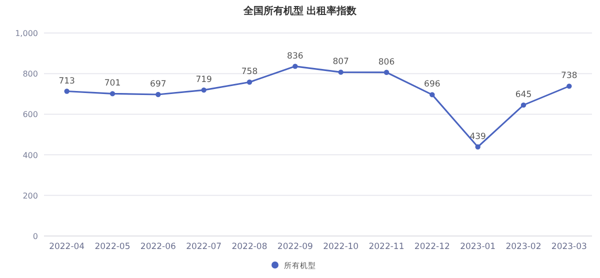 The image size is (600, 278). Describe the element at coordinates (30, 74) in the screenshot. I see `y-tick-label: 800` at that location.